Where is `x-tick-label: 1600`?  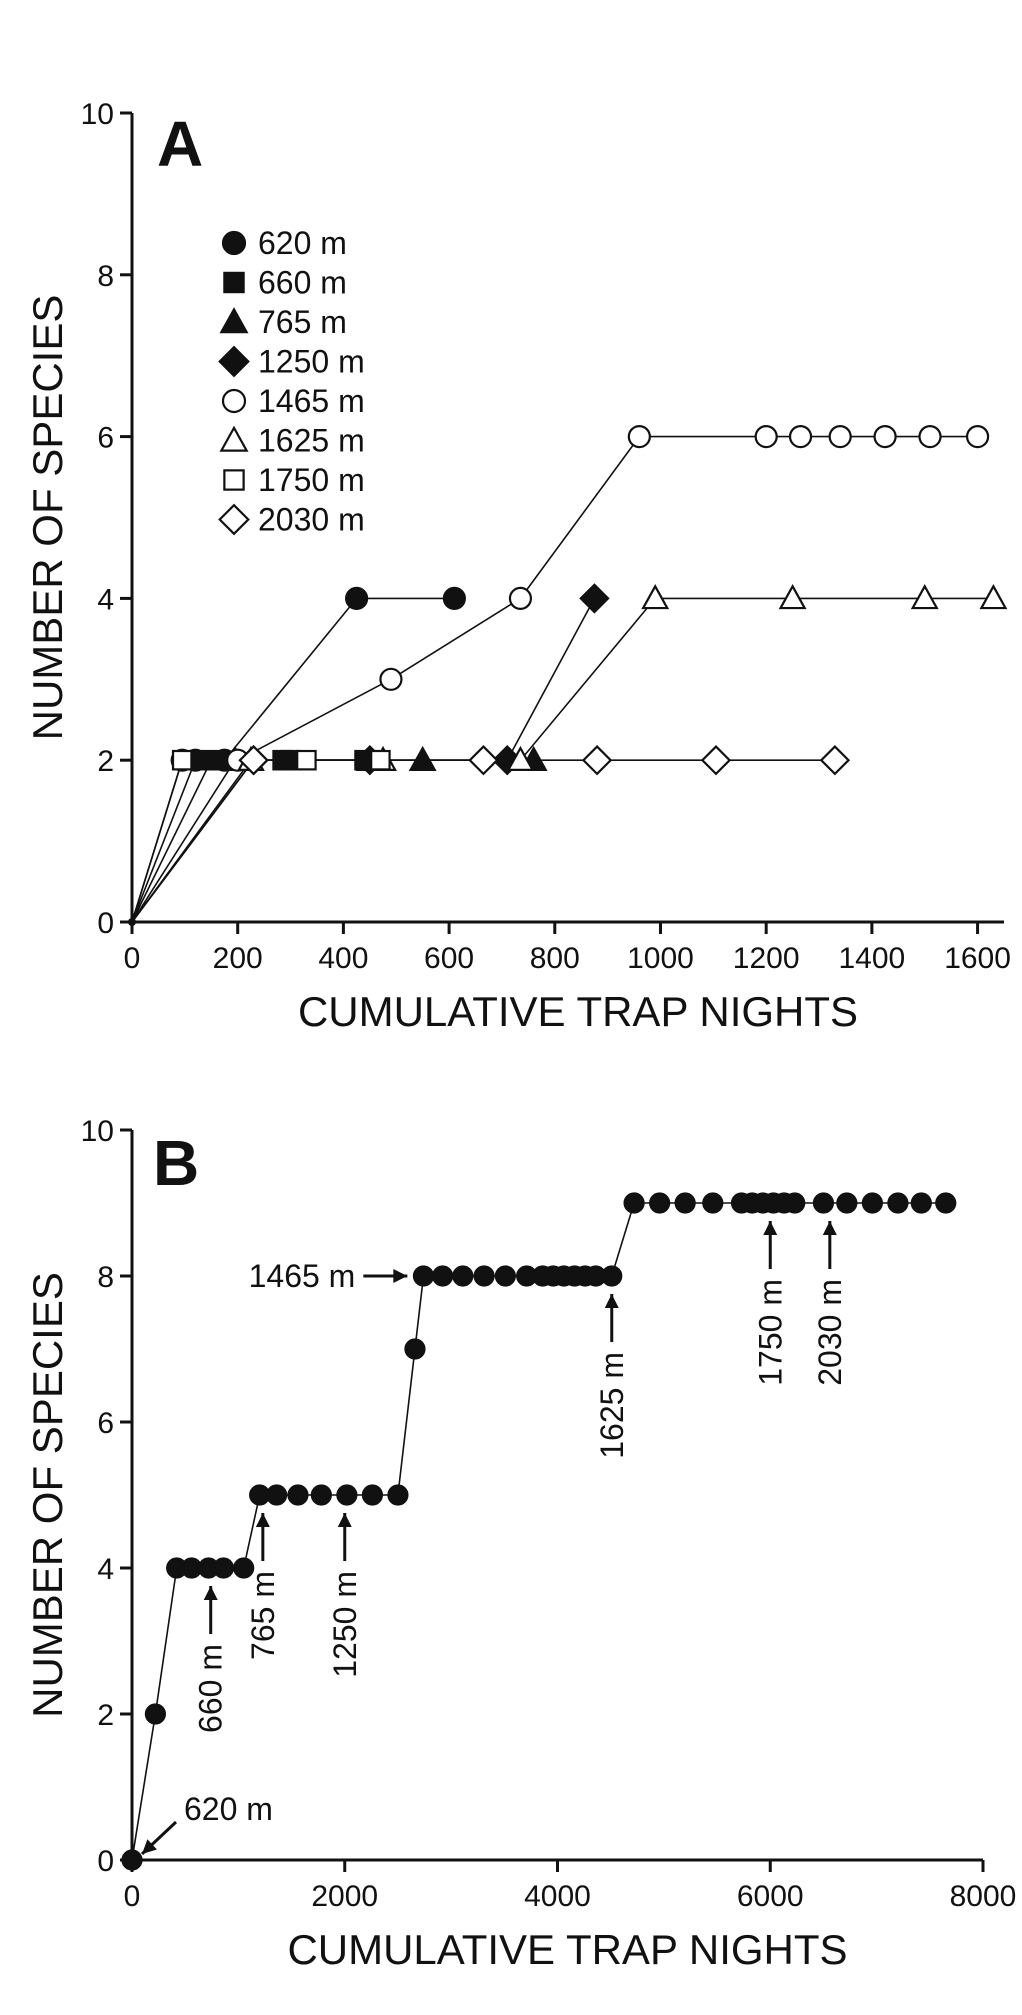
x-tick-label: 1600 is located at coordinates (977, 958).